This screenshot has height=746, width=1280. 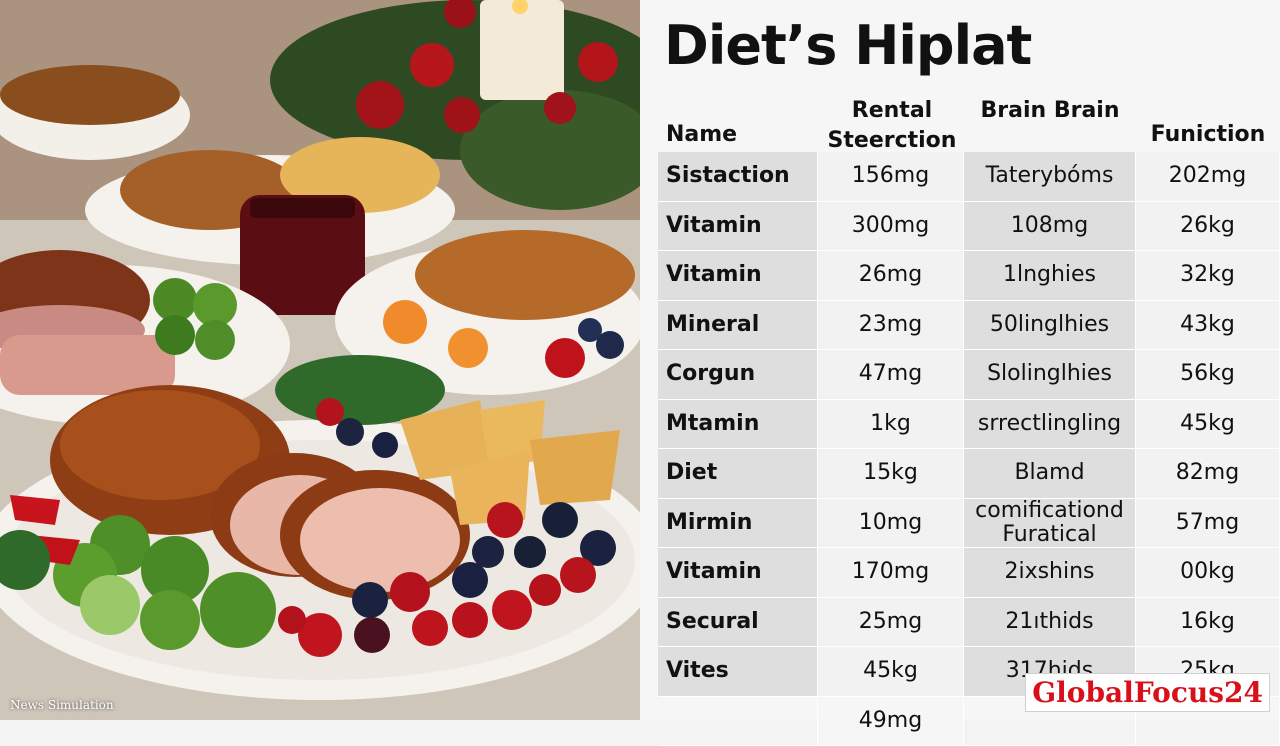 I want to click on cell-brain: 1lnghies, so click(x=1050, y=275).